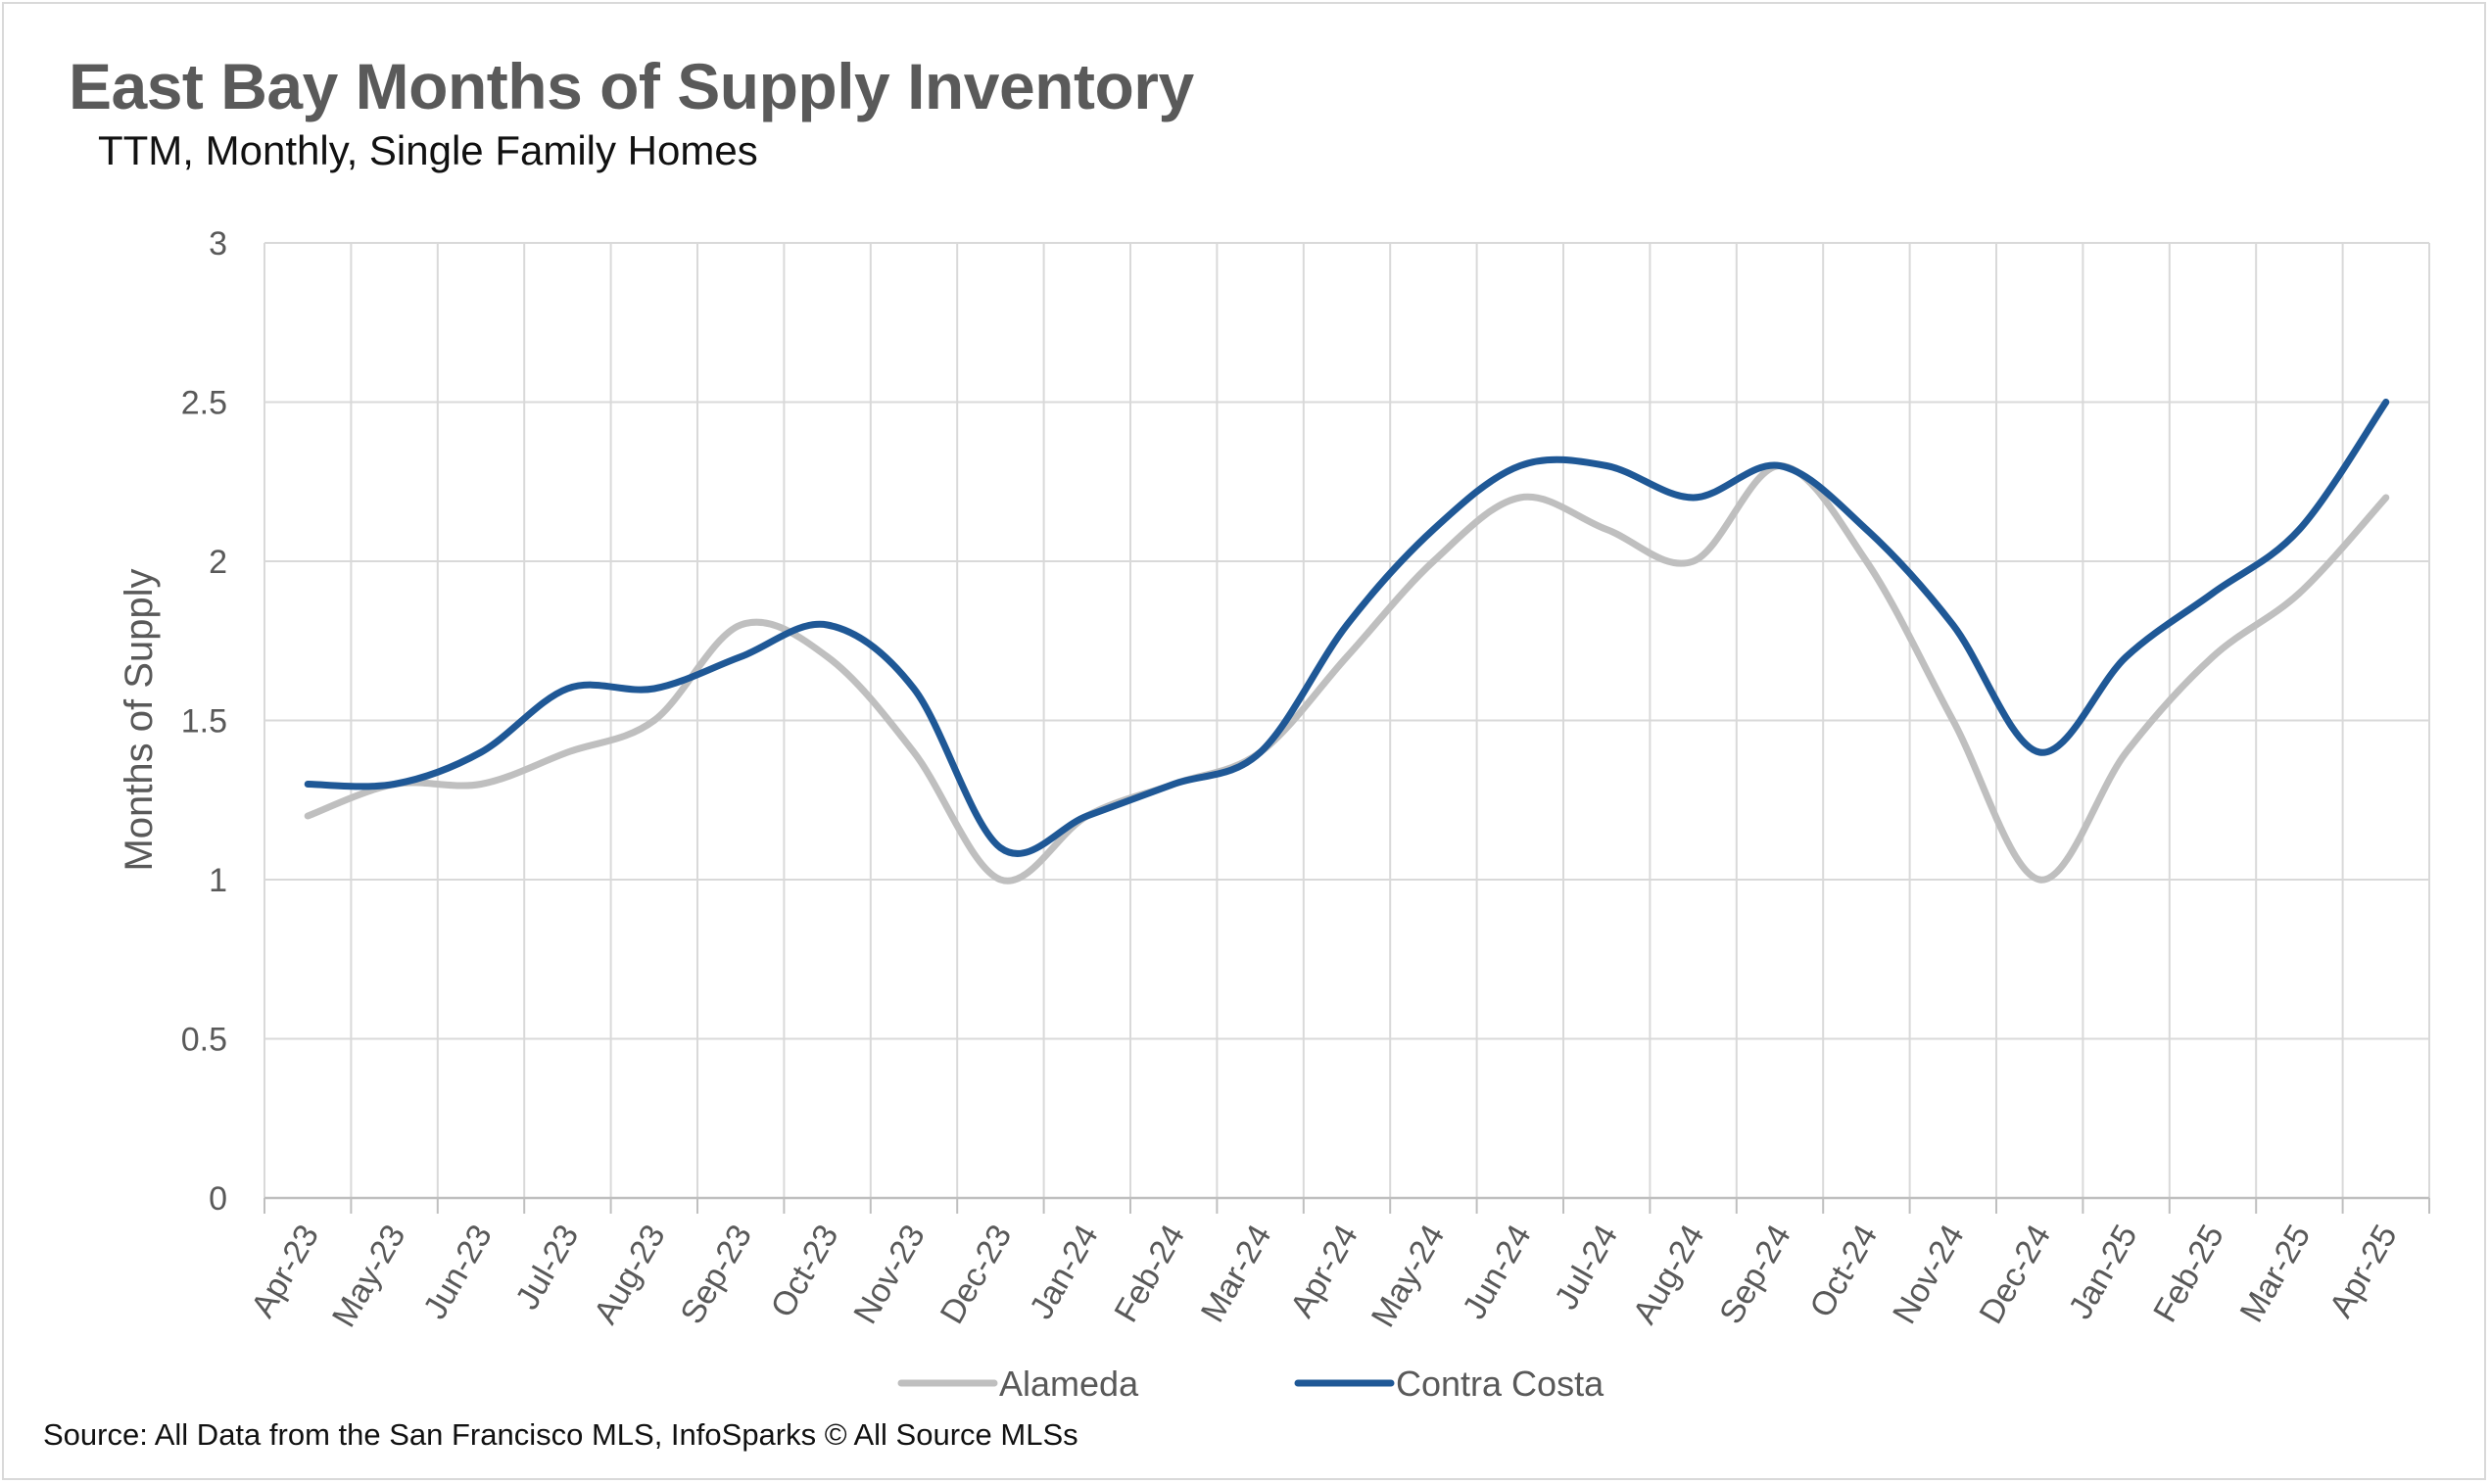 The height and width of the screenshot is (1484, 2490). Describe the element at coordinates (2188, 1273) in the screenshot. I see `x-tick-label: Feb-25` at that location.